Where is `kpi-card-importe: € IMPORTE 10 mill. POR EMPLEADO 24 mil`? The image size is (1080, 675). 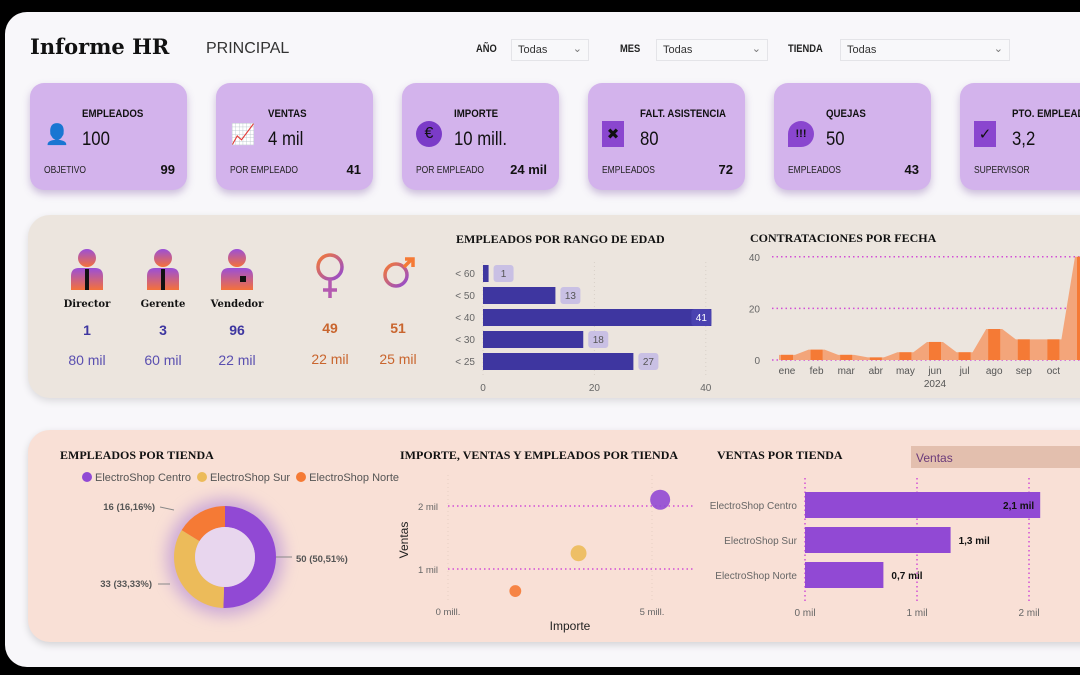 kpi-card-importe: € IMPORTE 10 mill. POR EMPLEADO 24 mil is located at coordinates (480, 136).